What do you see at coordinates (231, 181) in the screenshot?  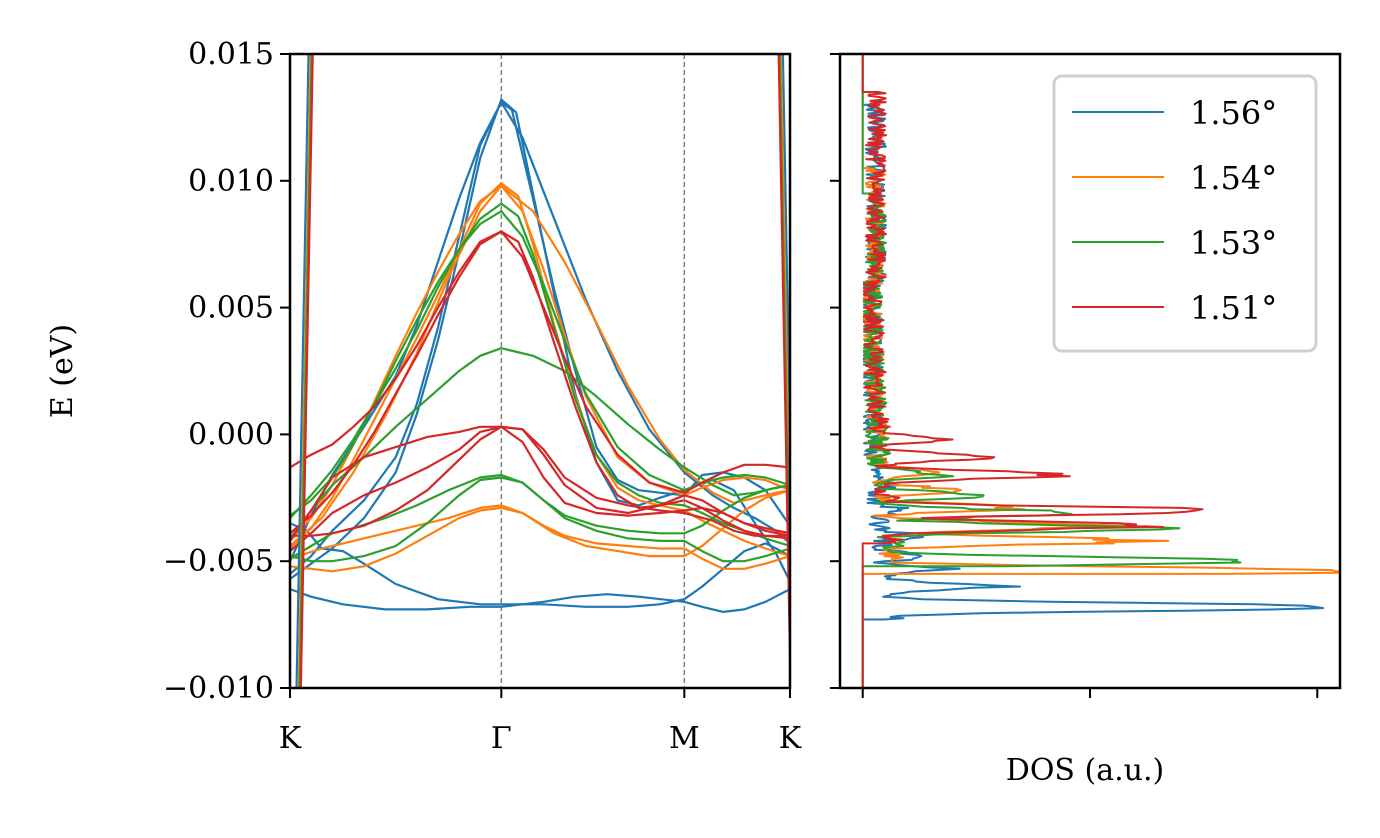 I see `y-tick-label-4: 0.010` at bounding box center [231, 181].